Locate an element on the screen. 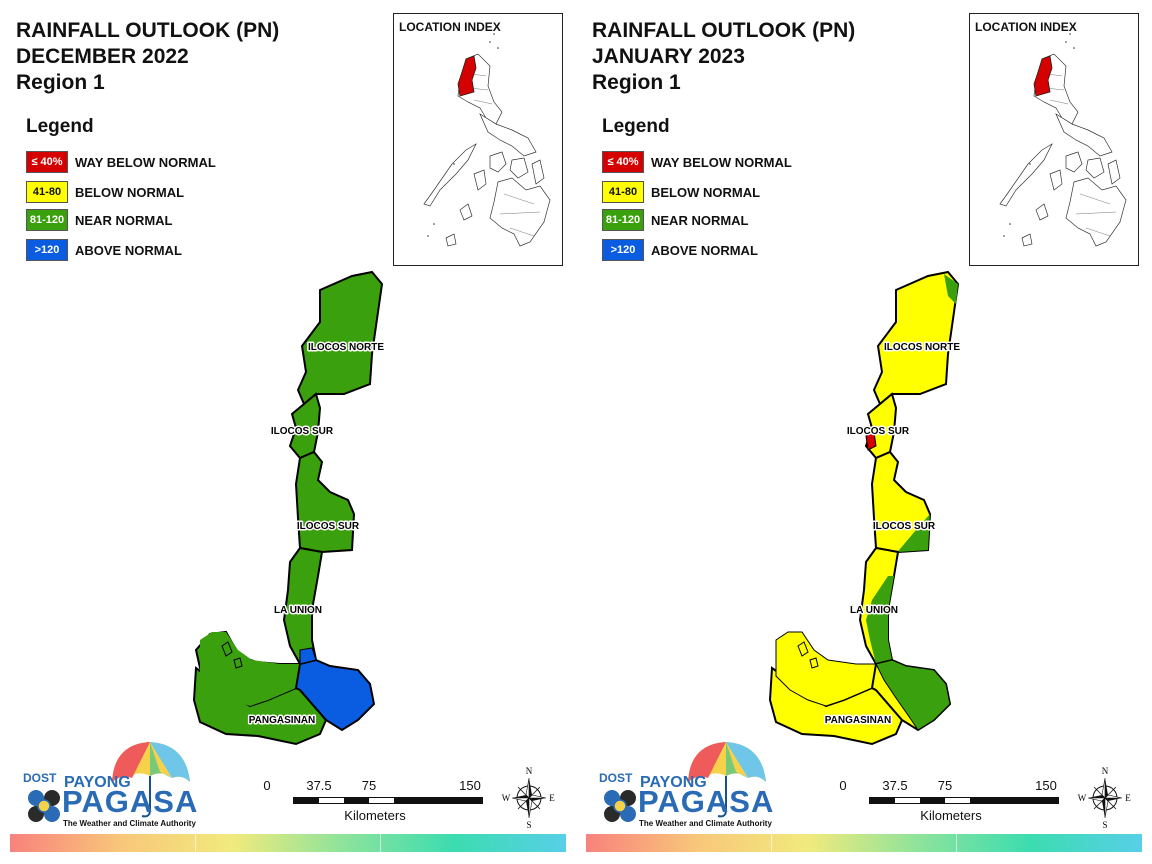  title-line-2: JANUARY 2023 is located at coordinates (668, 56).